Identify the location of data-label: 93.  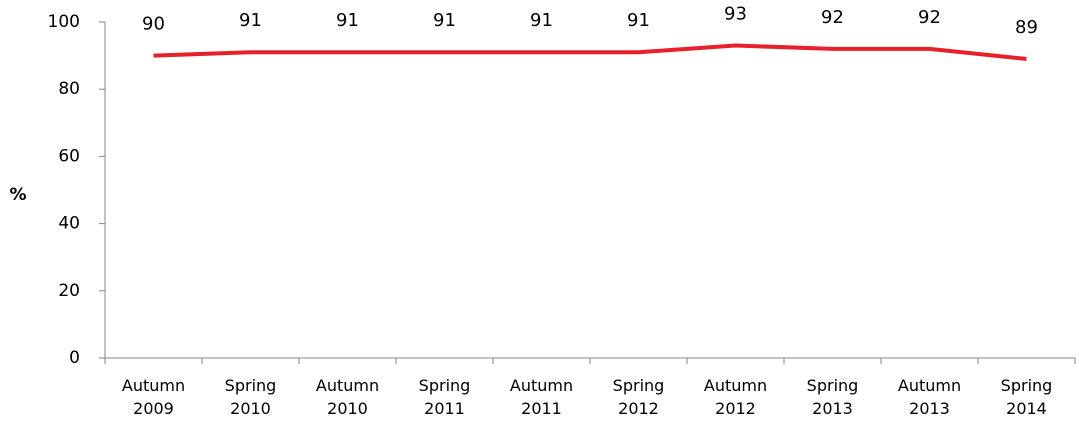
(735, 14).